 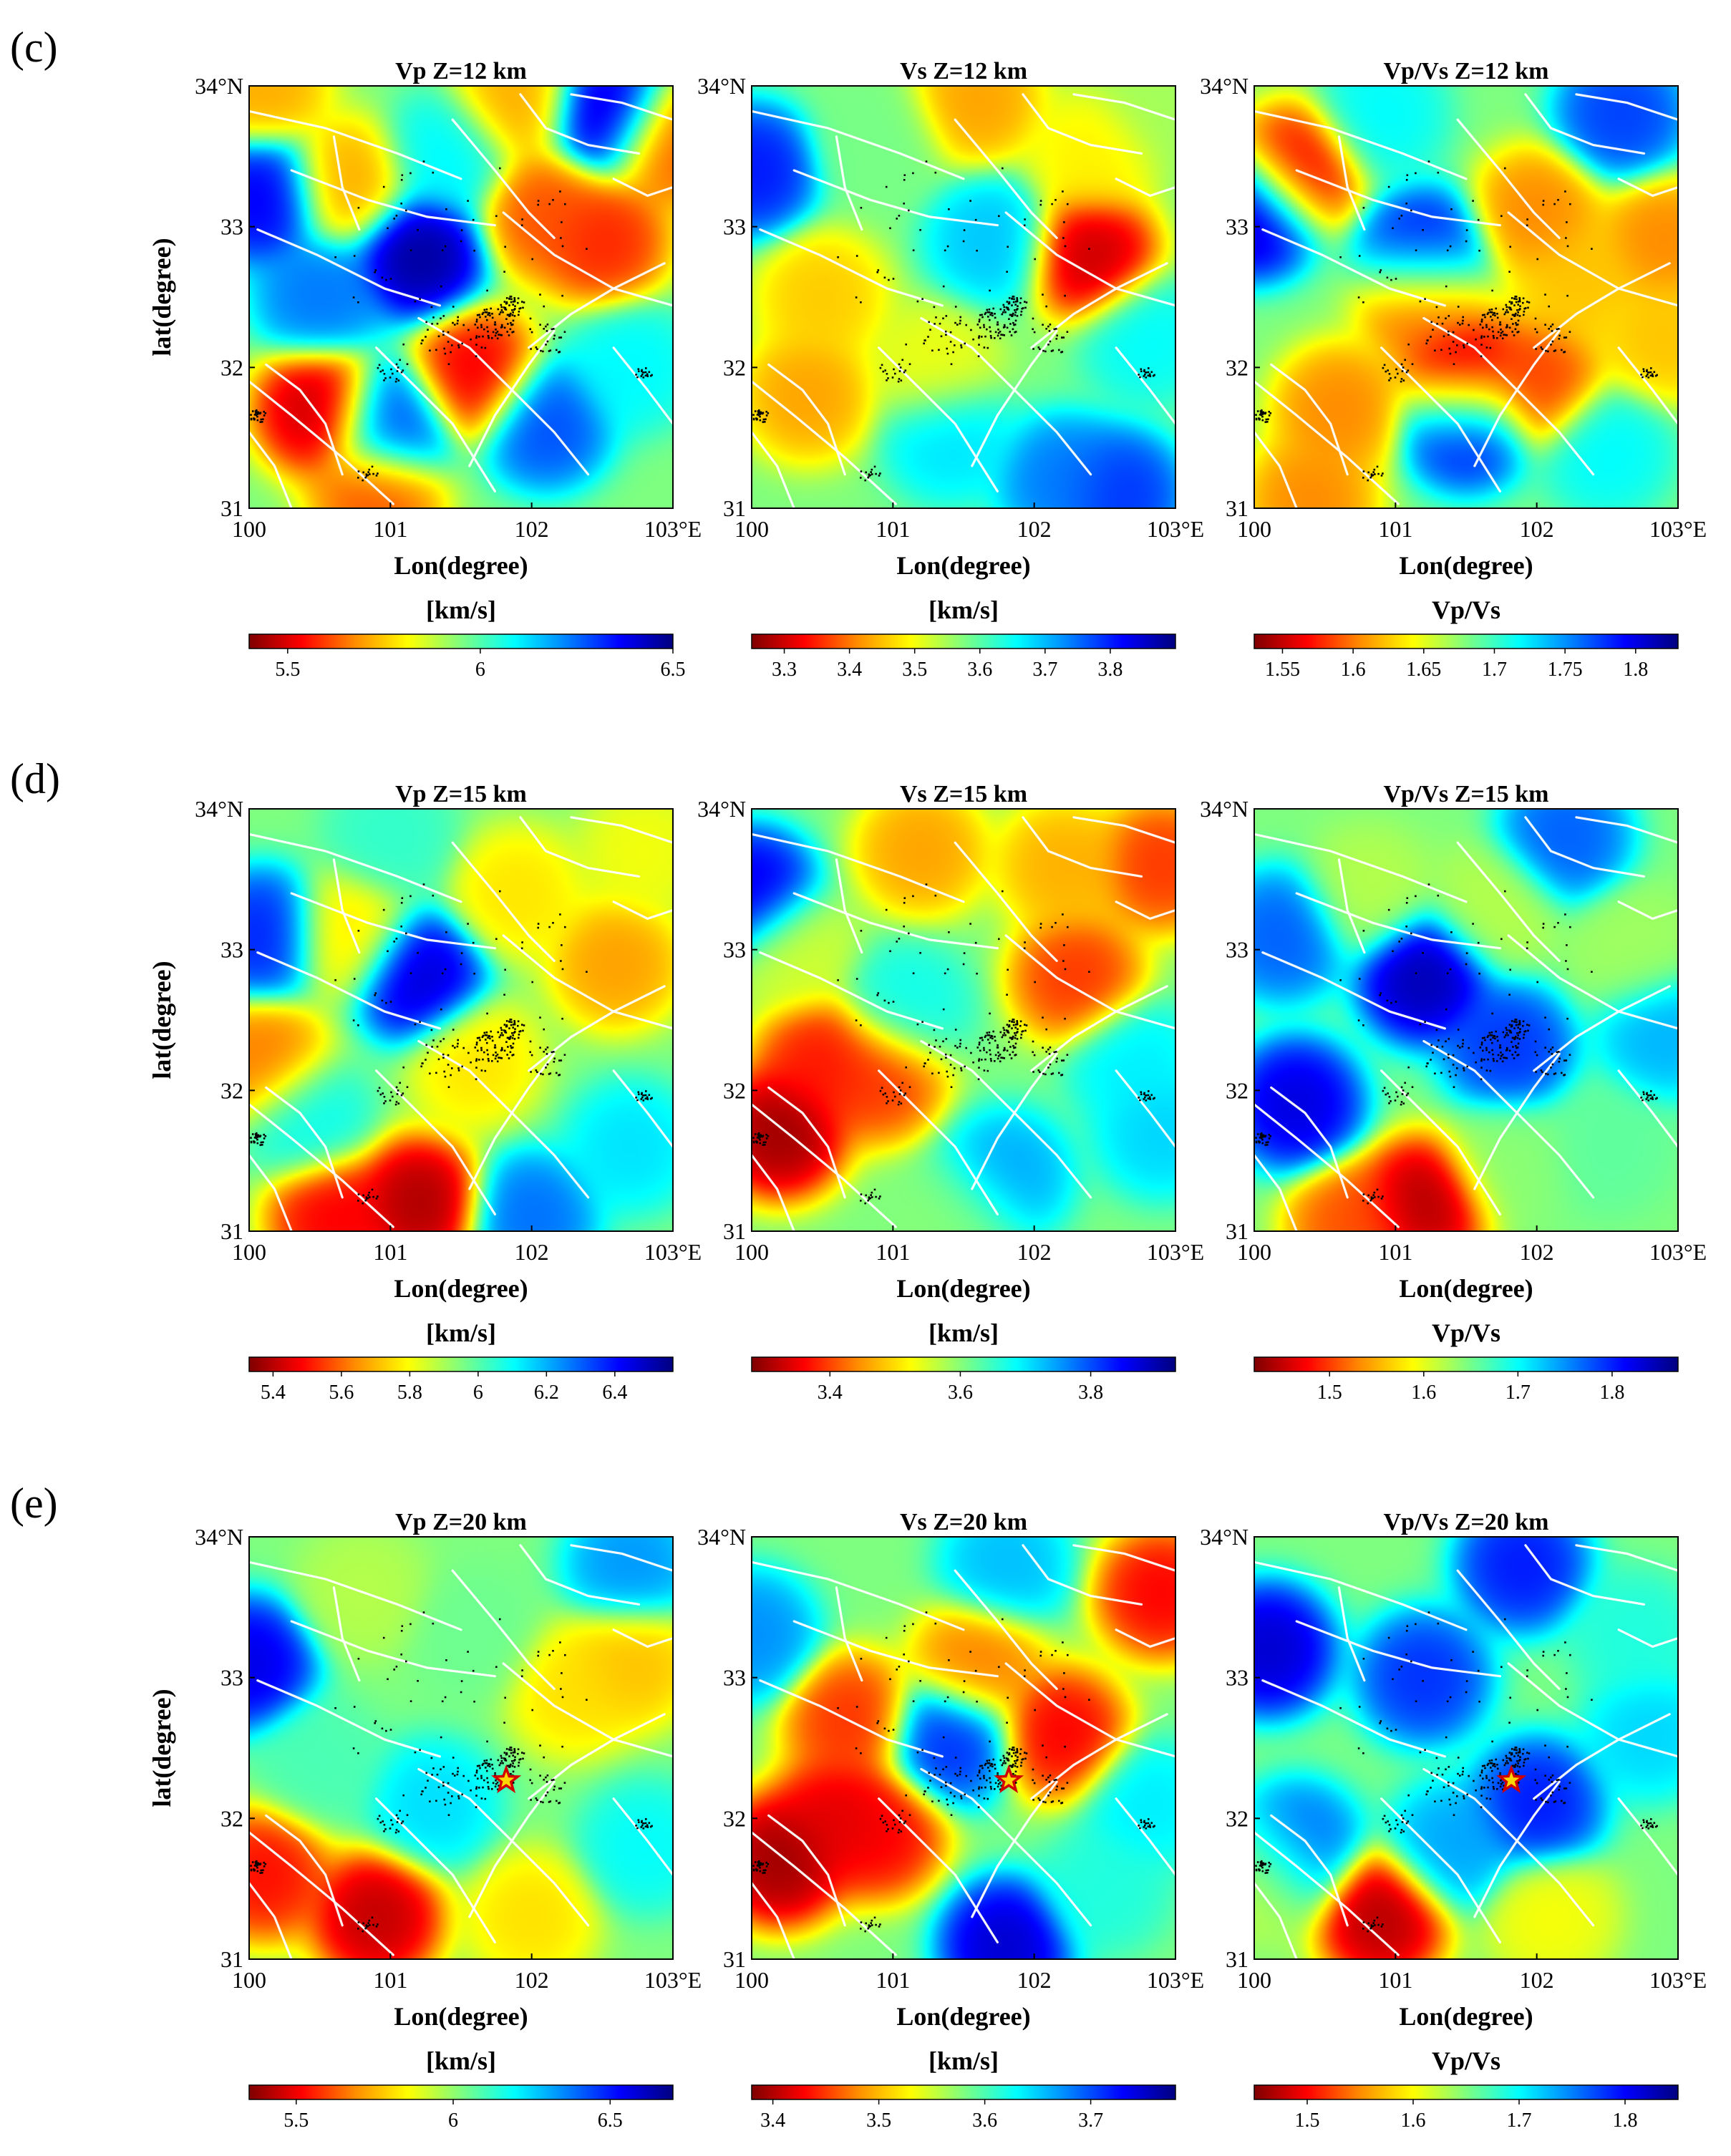 I want to click on panel-title: Vp/Vs Z=12 km, so click(x=1467, y=71).